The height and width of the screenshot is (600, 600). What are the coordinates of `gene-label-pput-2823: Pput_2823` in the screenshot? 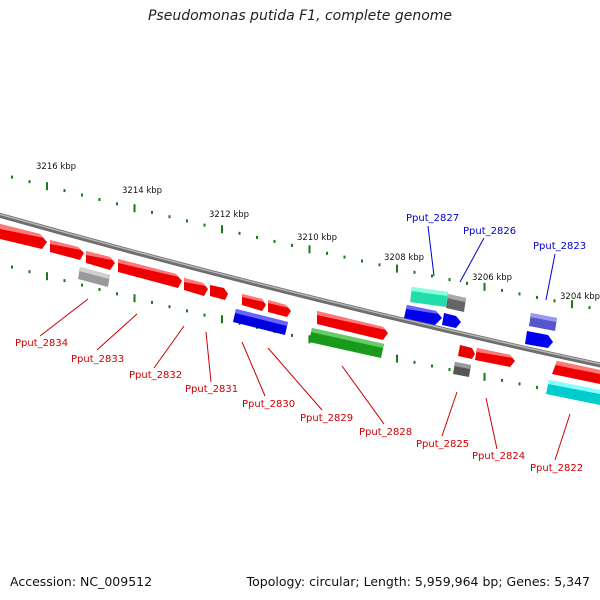 It's located at (559, 246).